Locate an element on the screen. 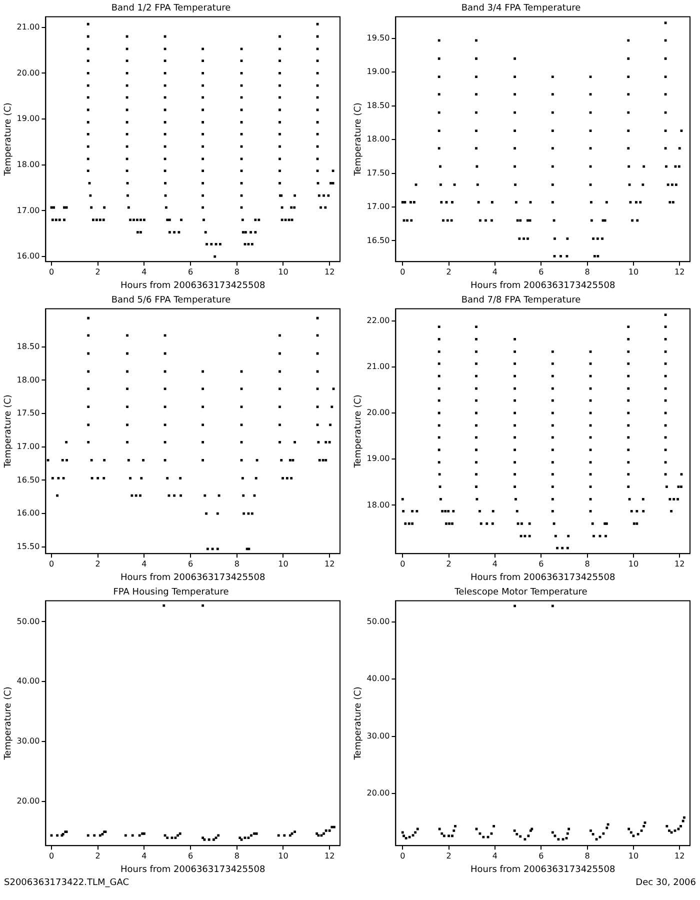  y-tick-label: 19.50 is located at coordinates (378, 37).